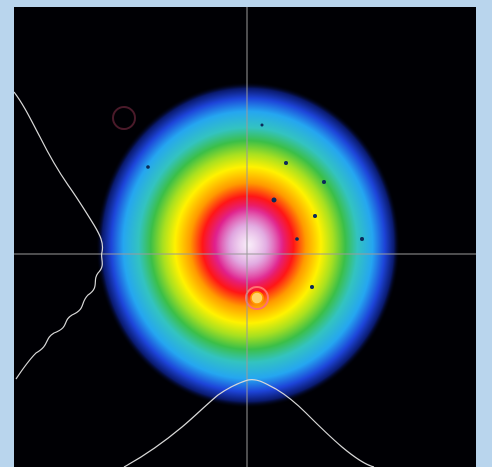  What do you see at coordinates (59, 235) in the screenshot?
I see `vertical-profile-trace` at bounding box center [59, 235].